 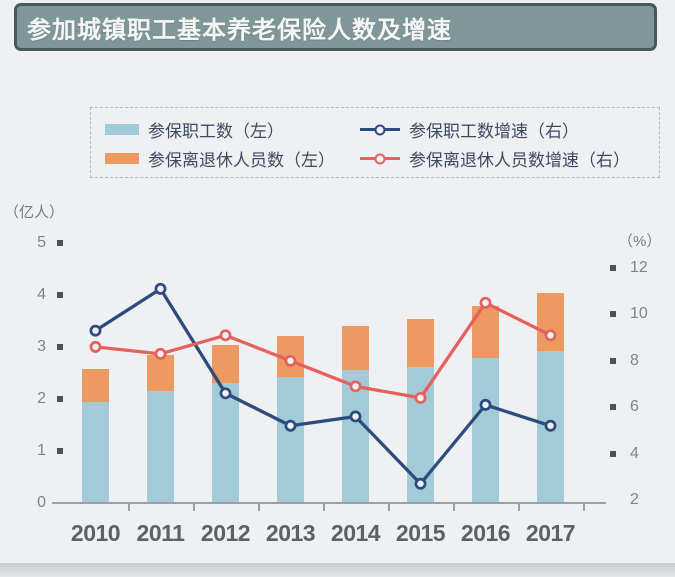 What do you see at coordinates (41, 346) in the screenshot?
I see `left-axis-tick-3: 3` at bounding box center [41, 346].